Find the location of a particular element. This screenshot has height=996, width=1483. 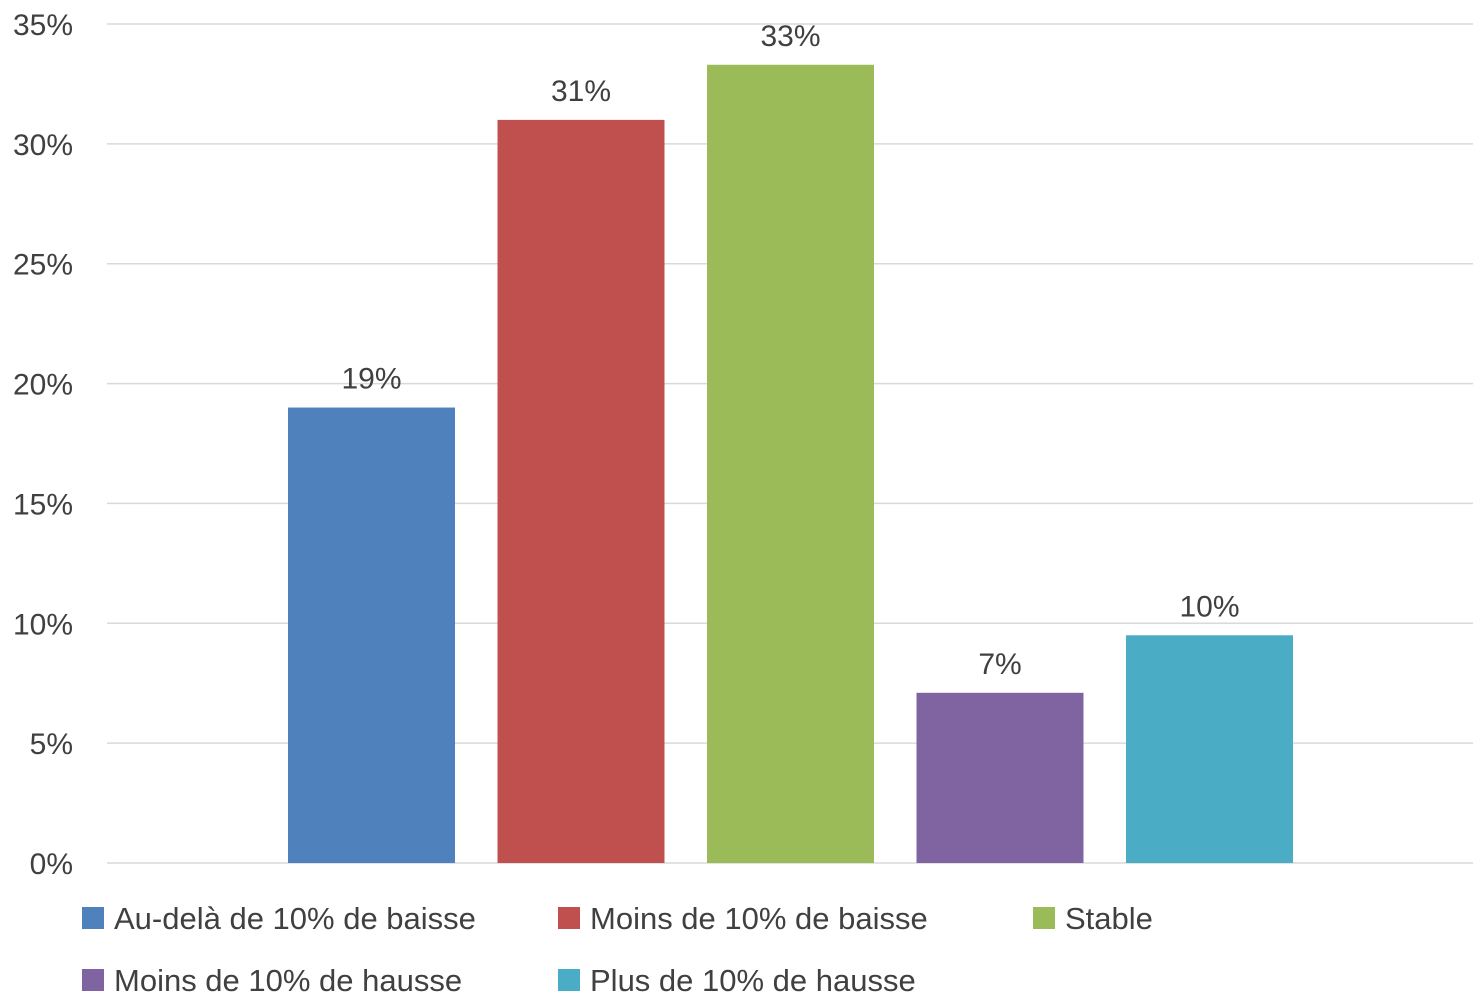

legend-entry: Plus de 10% de hausse is located at coordinates (753, 979).